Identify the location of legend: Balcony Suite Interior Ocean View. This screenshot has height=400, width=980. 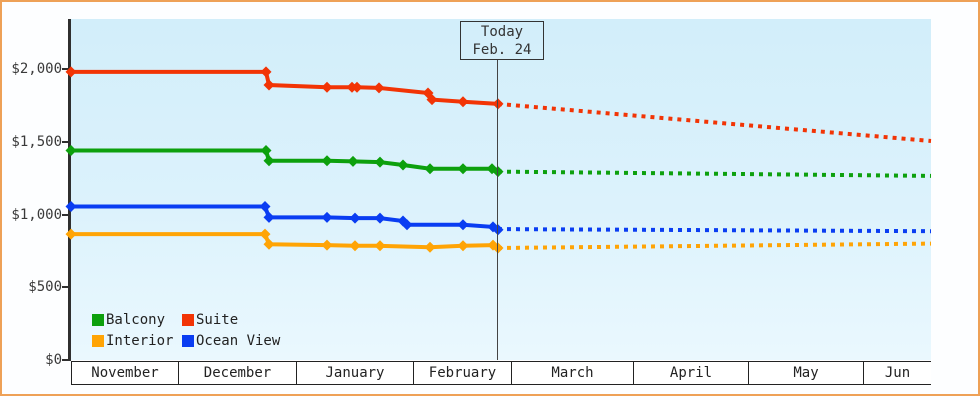
(186, 330).